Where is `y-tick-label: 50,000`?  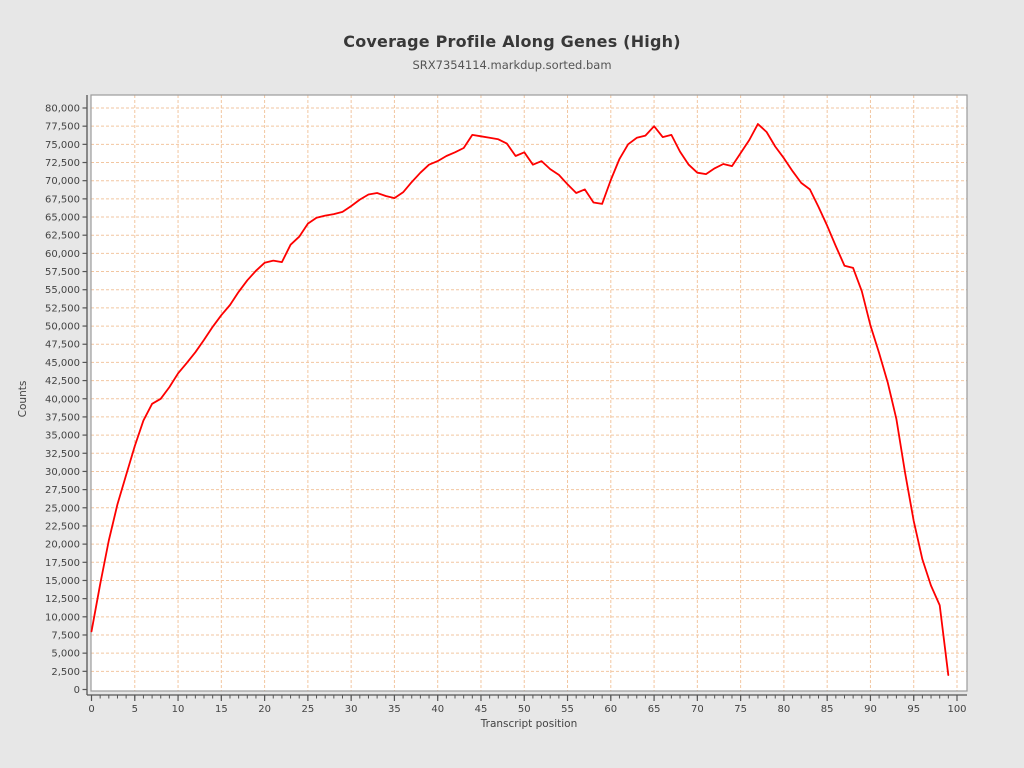
y-tick-label: 50,000 is located at coordinates (62, 327).